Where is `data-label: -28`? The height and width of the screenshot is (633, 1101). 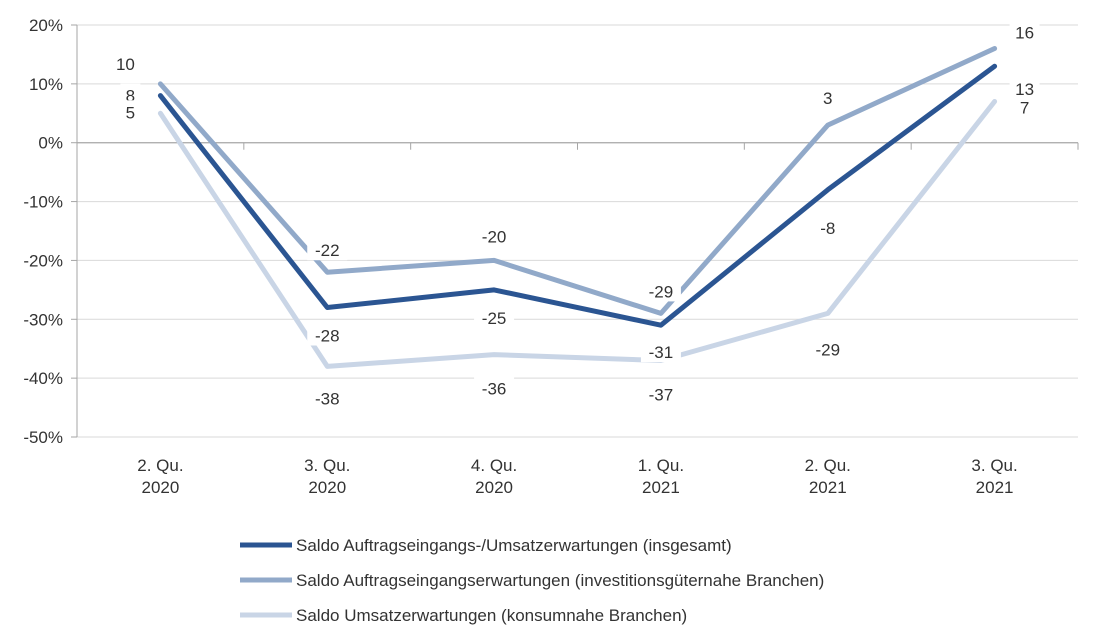 data-label: -28 is located at coordinates (327, 336).